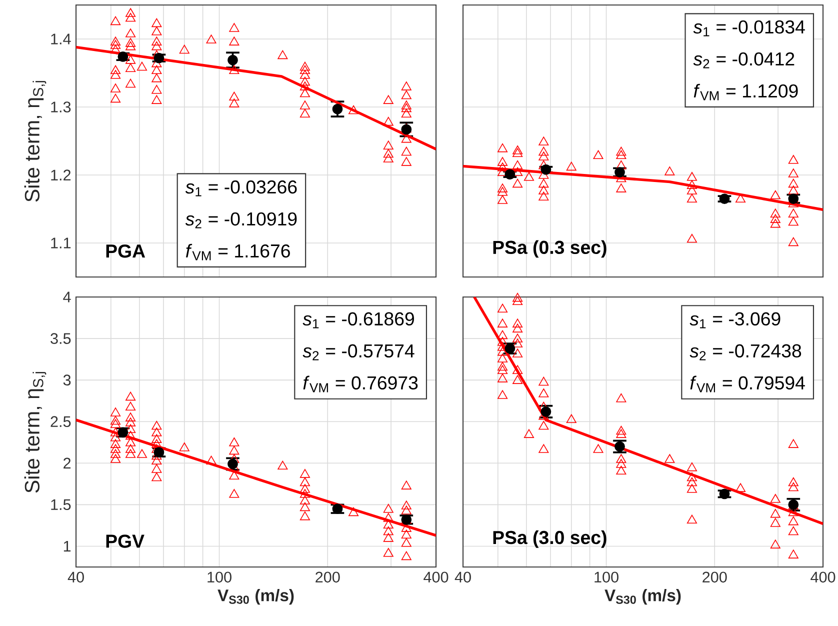 This screenshot has height=626, width=838. I want to click on y-tick-label: 1.3, so click(61, 107).